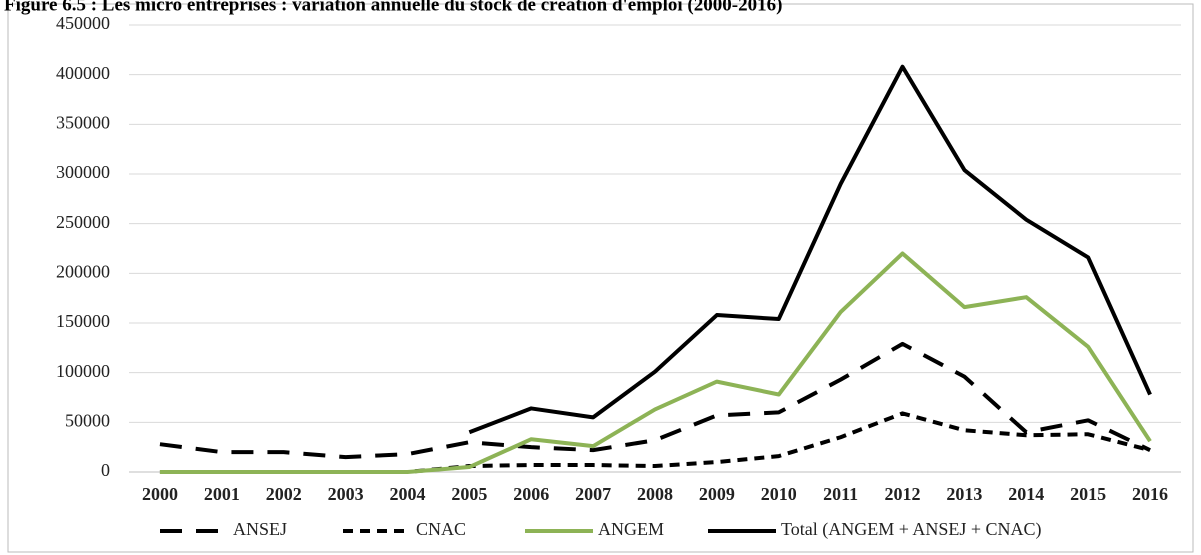 This screenshot has width=1201, height=555. I want to click on legend-label: ANSEJ, so click(260, 529).